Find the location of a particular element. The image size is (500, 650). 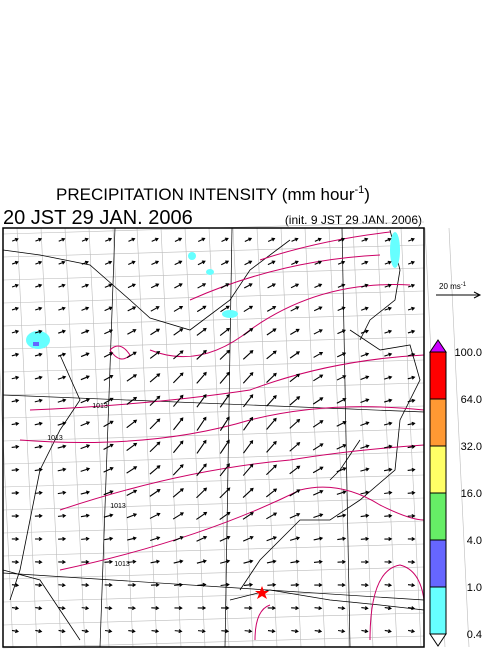

coastline is located at coordinates (327, 600).